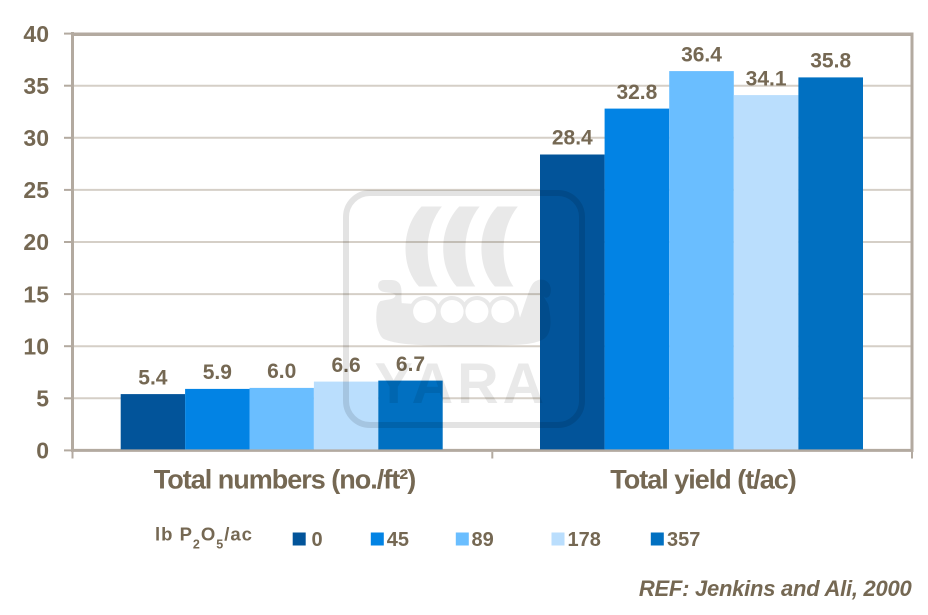  What do you see at coordinates (217, 372) in the screenshot?
I see `svg-text: 5.9` at bounding box center [217, 372].